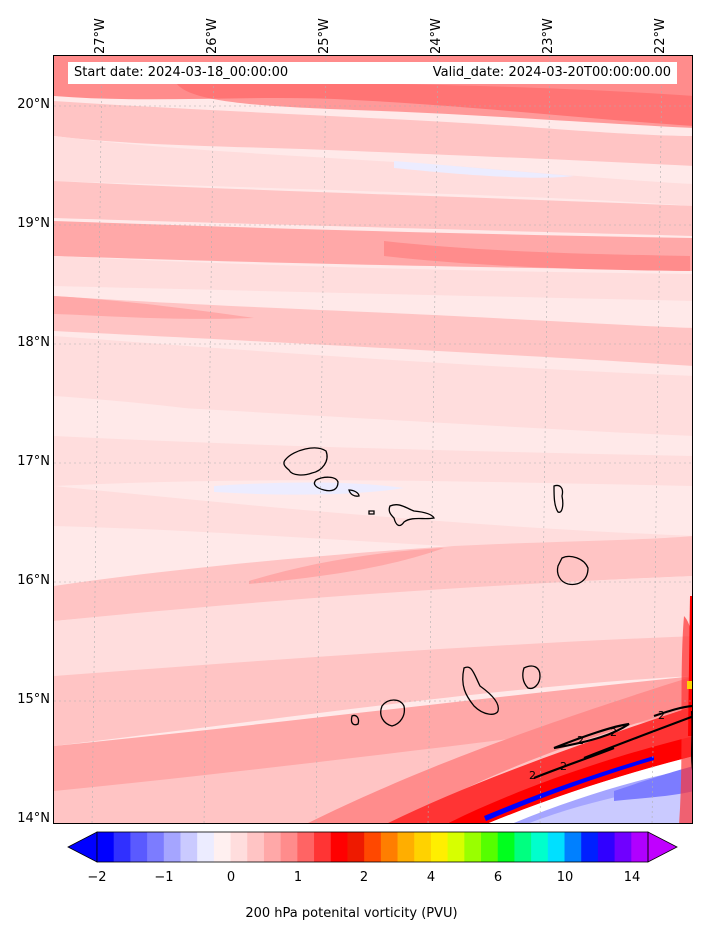  What do you see at coordinates (97, 877) in the screenshot?
I see `colorbar-tick: −2` at bounding box center [97, 877].